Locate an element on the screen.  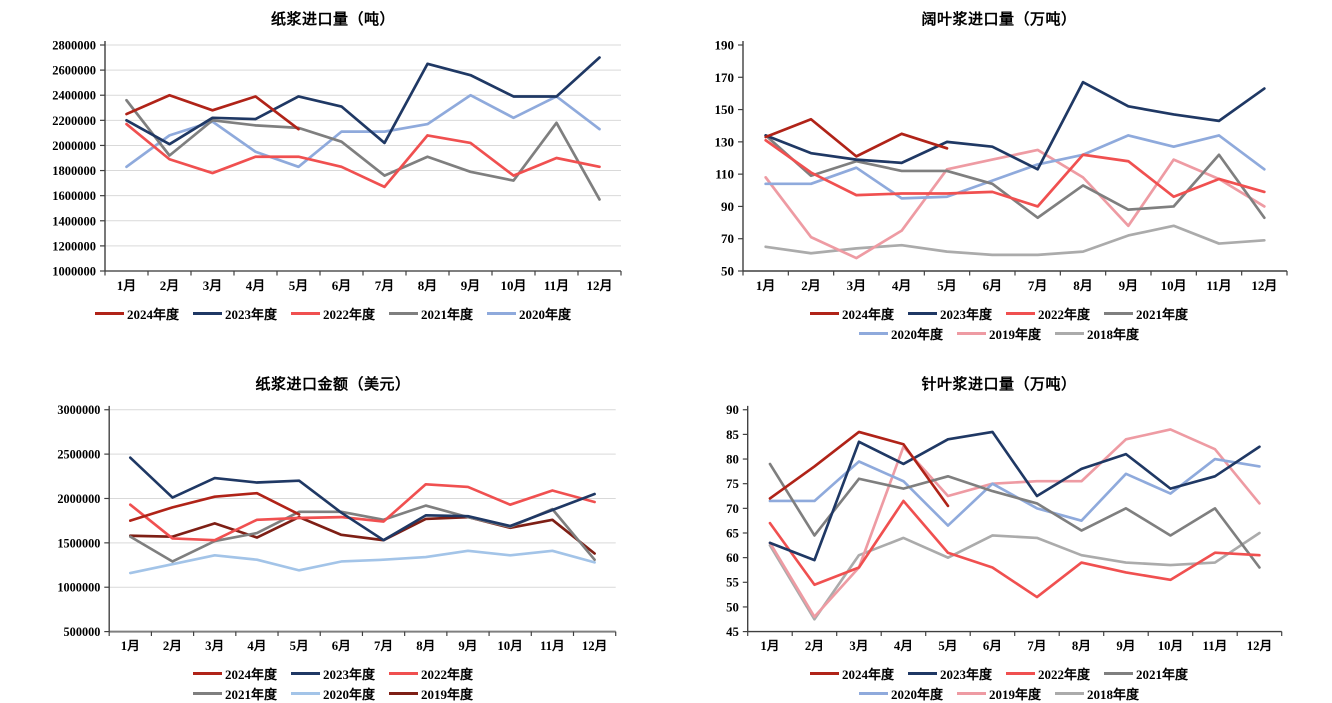
legend-item-2021年度: 2021年度 is located at coordinates (1146, 313).